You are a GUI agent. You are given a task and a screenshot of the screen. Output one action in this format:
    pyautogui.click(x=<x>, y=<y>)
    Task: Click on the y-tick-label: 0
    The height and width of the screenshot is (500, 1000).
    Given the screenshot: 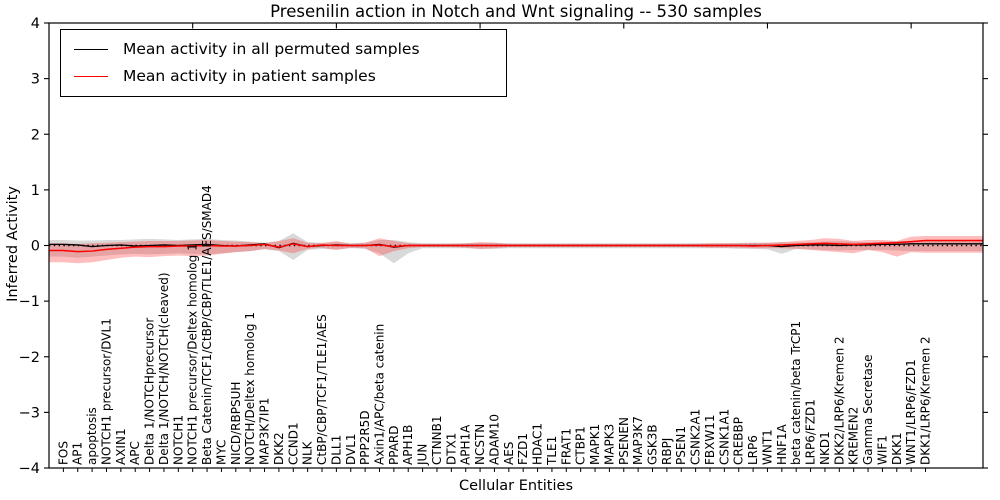 What is the action you would take?
    pyautogui.click(x=35, y=247)
    